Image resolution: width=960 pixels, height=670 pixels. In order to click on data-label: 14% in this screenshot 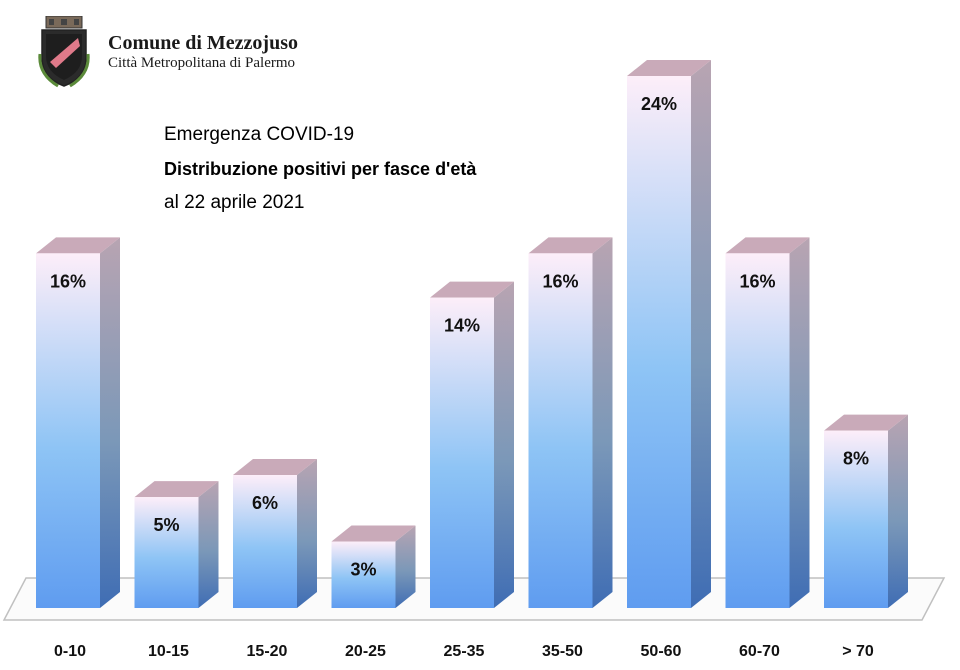, I will do `click(462, 326)`.